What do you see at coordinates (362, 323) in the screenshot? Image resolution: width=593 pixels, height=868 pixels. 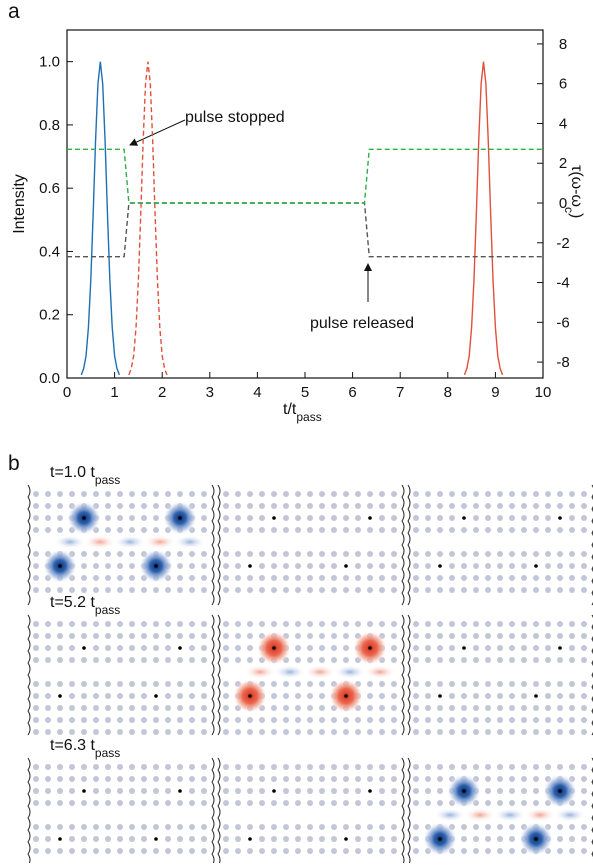 I see `annotation: pulse released` at bounding box center [362, 323].